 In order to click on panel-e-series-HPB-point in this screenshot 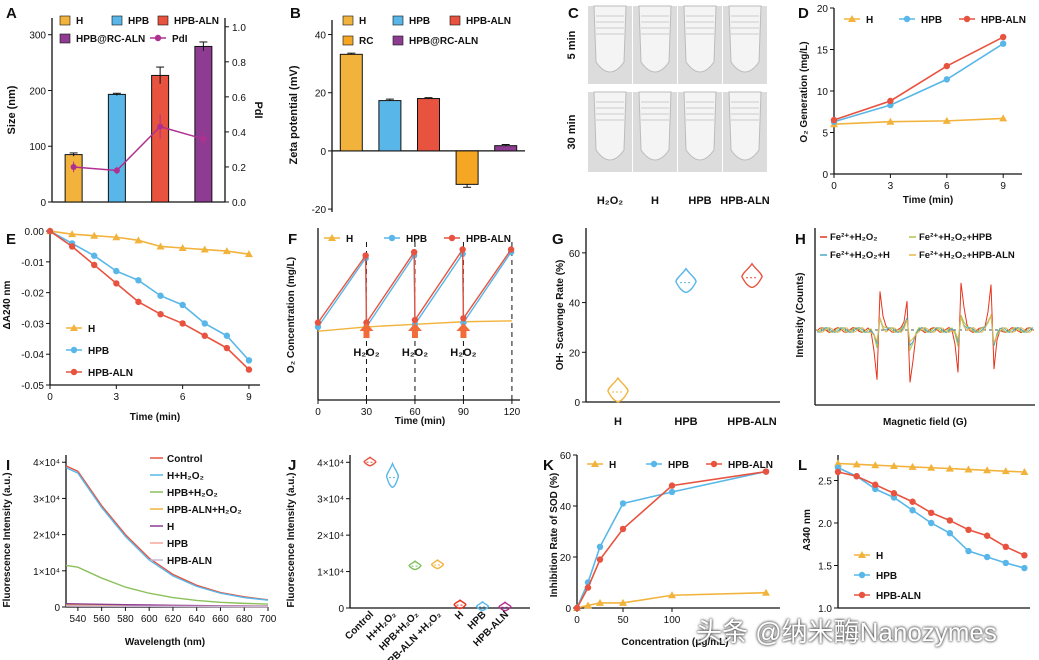, I will do `click(227, 335)`.